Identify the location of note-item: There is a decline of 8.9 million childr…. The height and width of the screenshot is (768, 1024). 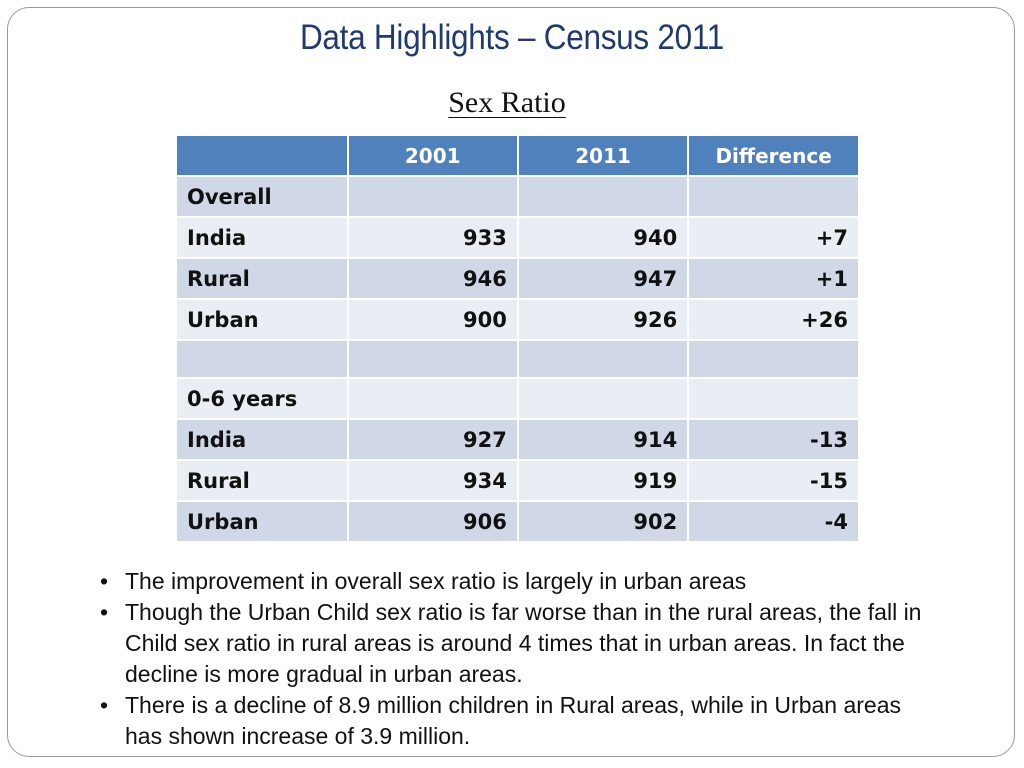
(520, 721).